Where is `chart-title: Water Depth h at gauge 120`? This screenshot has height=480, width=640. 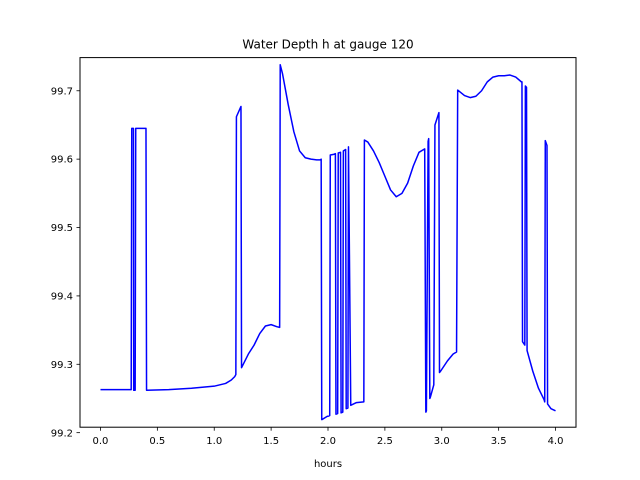 chart-title: Water Depth h at gauge 120 is located at coordinates (327, 45).